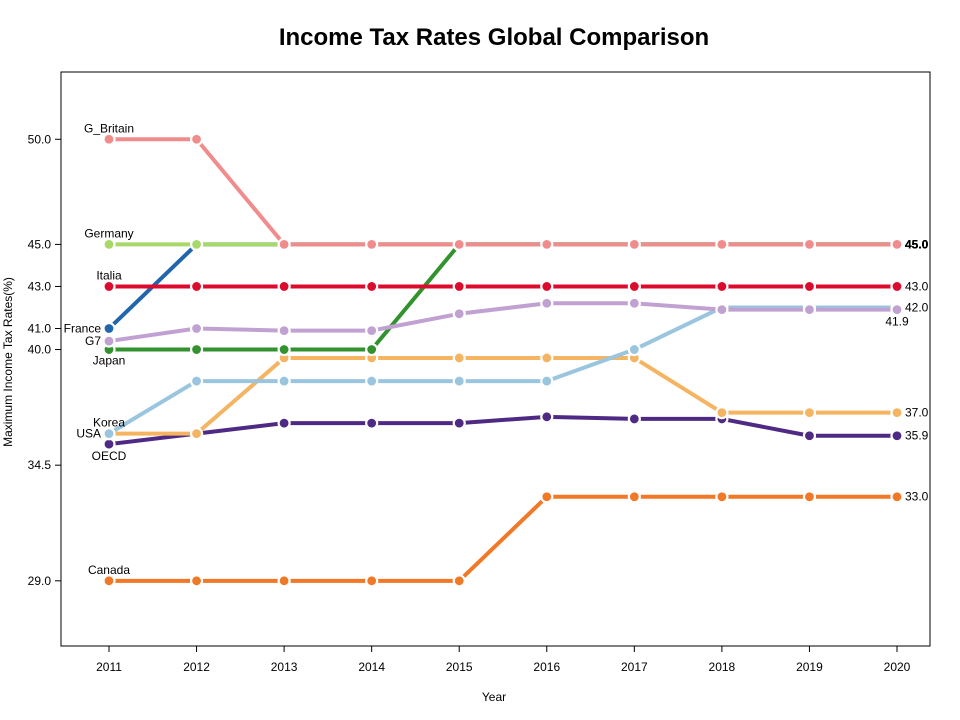 The height and width of the screenshot is (720, 960). I want to click on y-tick-label: 43.0, so click(40, 286).